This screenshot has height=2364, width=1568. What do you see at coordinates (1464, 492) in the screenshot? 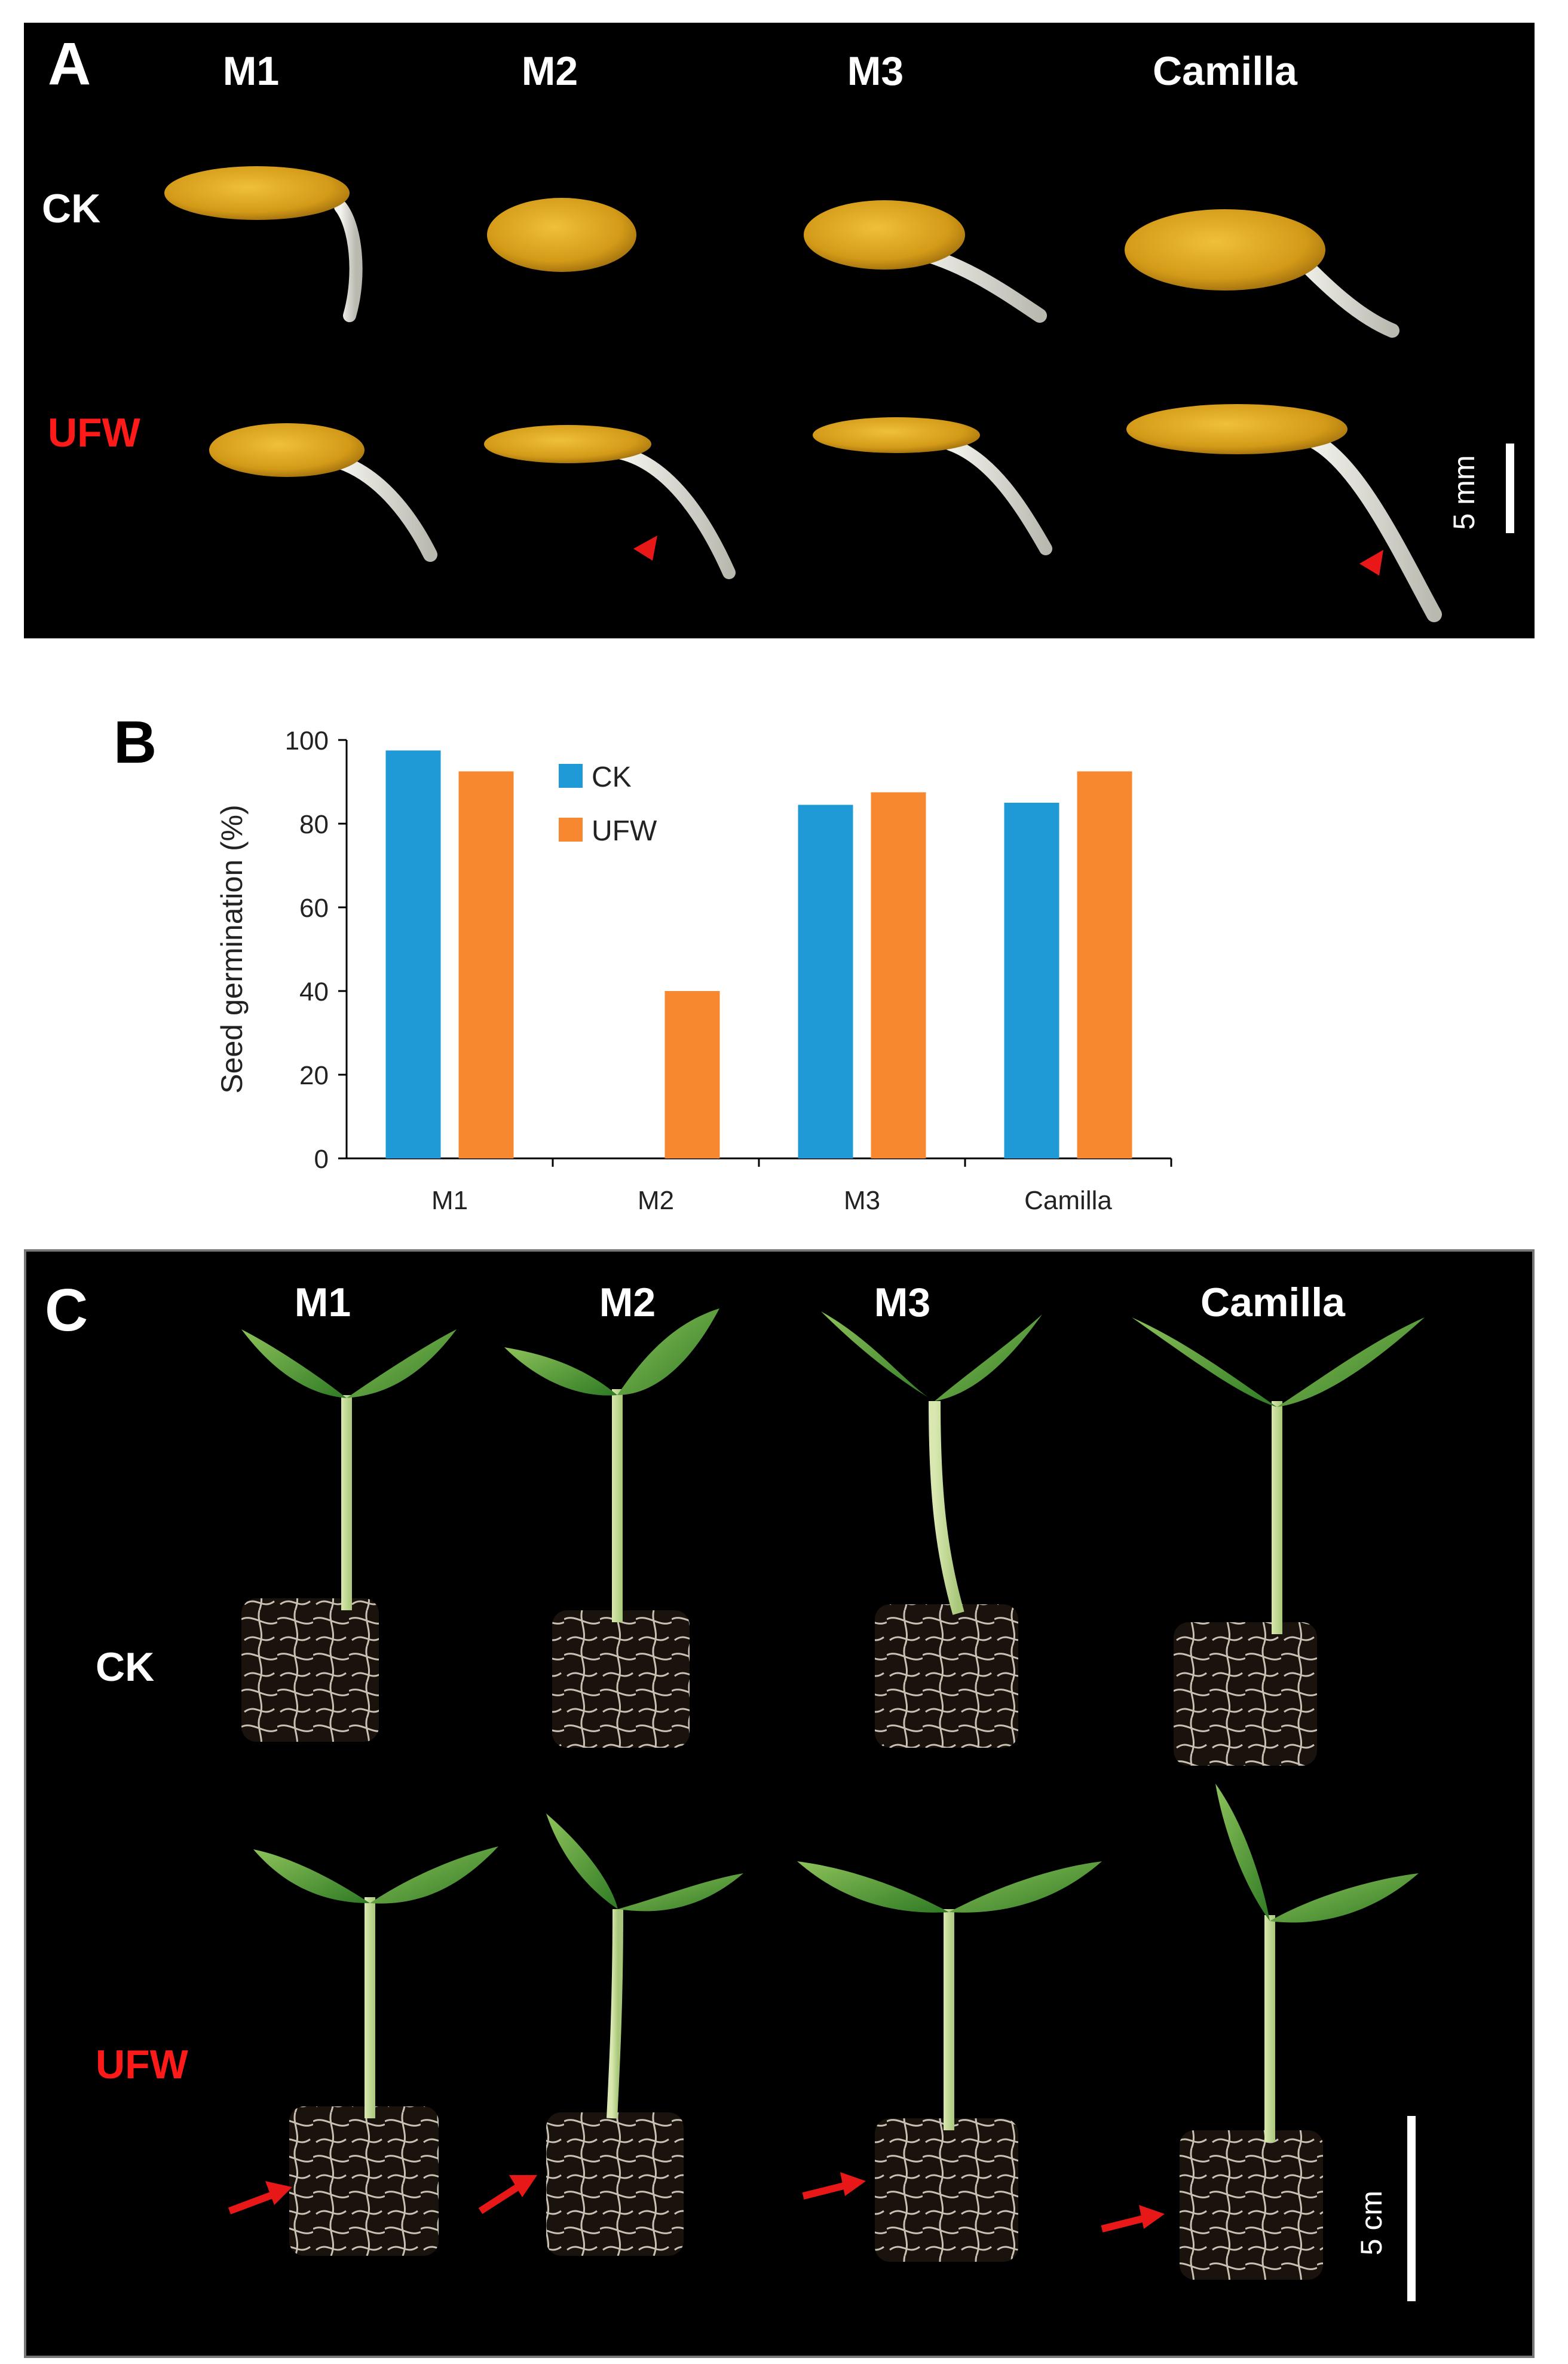
I see `panel-a-scale-label: 5 mm` at bounding box center [1464, 492].